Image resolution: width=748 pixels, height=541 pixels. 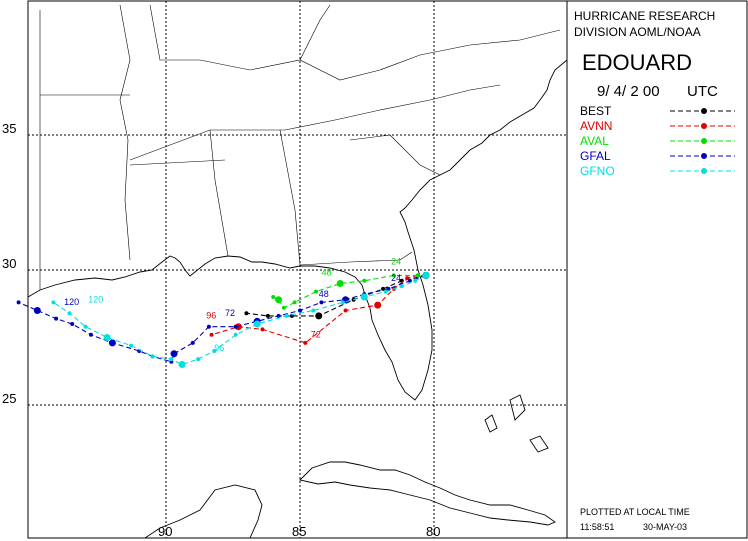 I want to click on legend-marker-aval, so click(x=704, y=141).